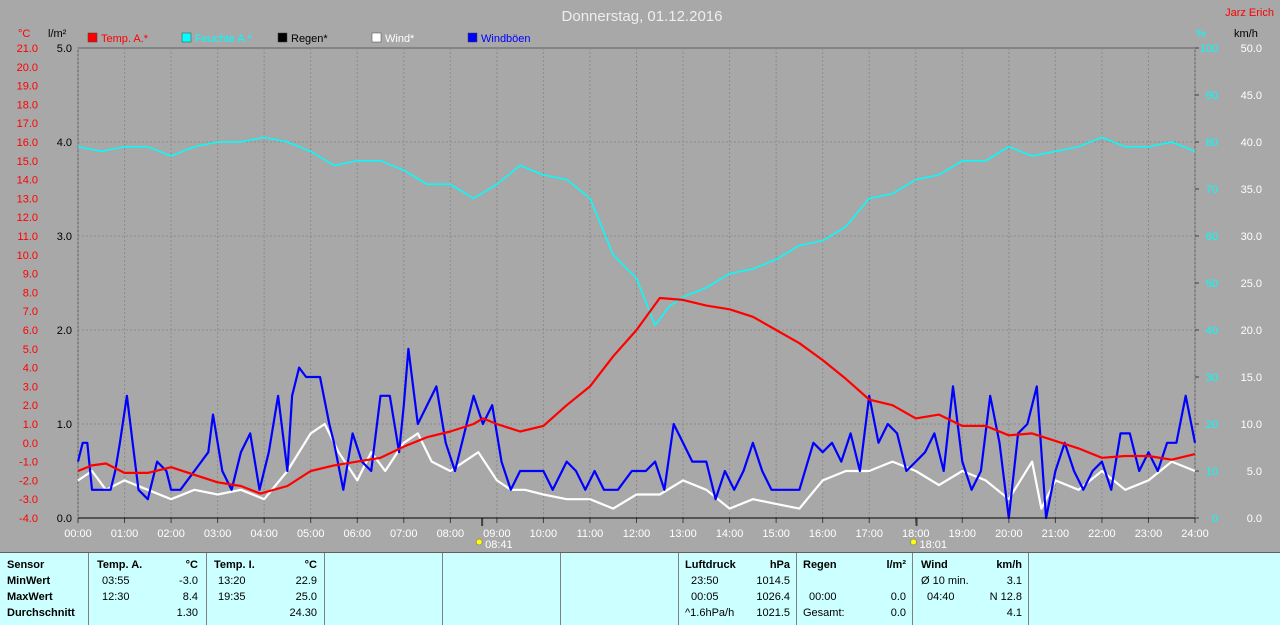 This screenshot has width=1280, height=625. Describe the element at coordinates (28, 463) in the screenshot. I see `temp-tick-label: -1.0` at that location.